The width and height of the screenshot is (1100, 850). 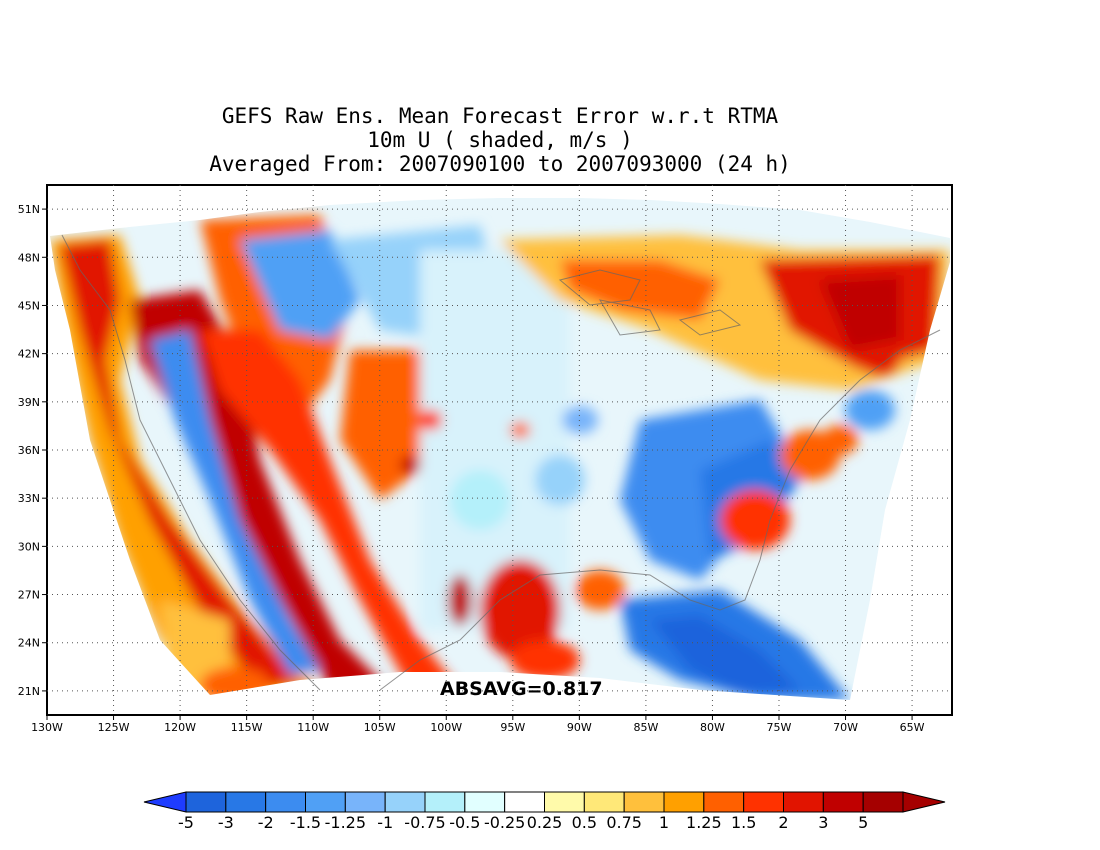 What do you see at coordinates (743, 822) in the screenshot?
I see `colorbar-label: 1.5` at bounding box center [743, 822].